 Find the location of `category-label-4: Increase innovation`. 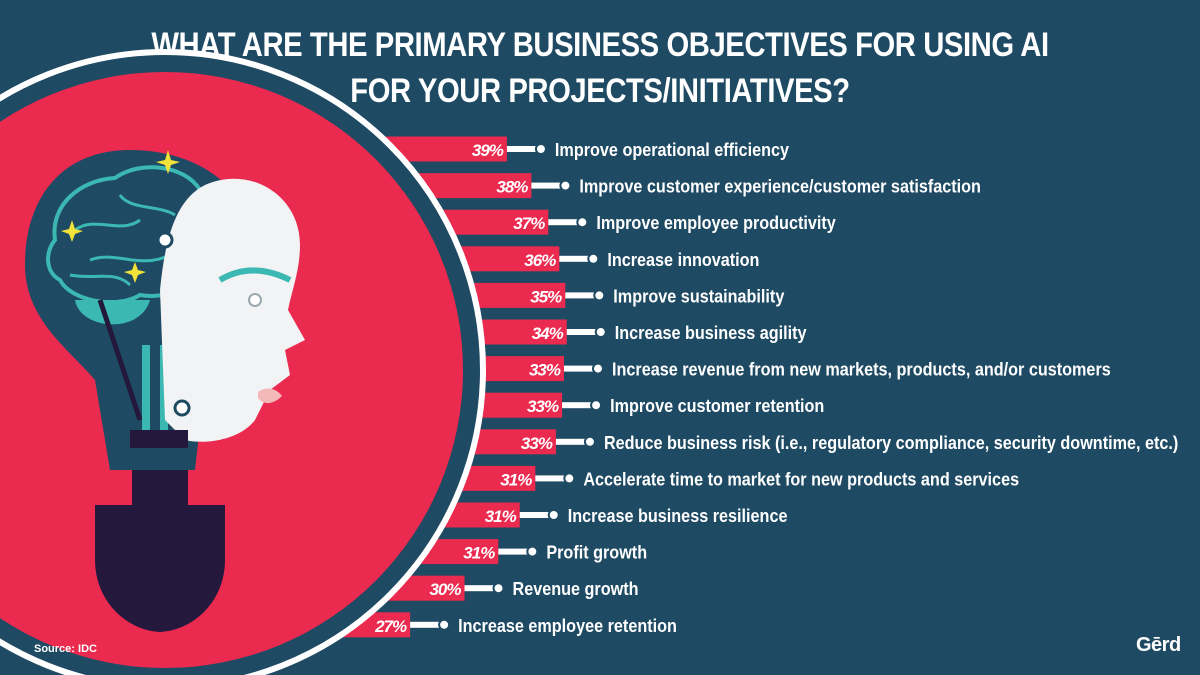

category-label-4: Increase innovation is located at coordinates (683, 260).